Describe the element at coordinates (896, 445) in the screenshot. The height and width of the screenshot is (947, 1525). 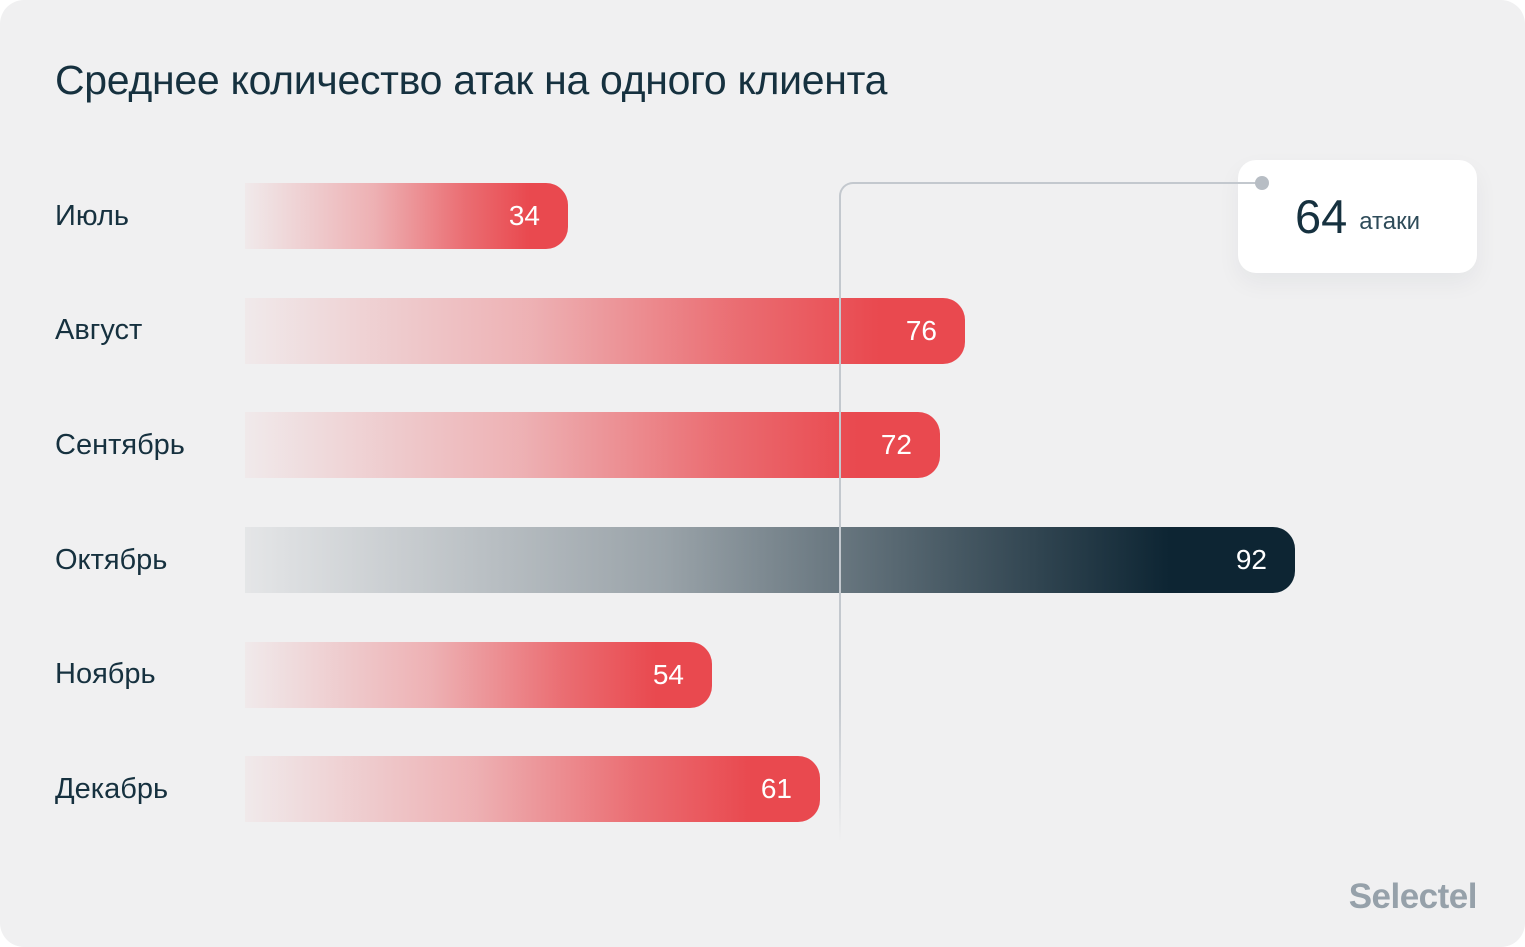
I see `bar-value-label: 72` at that location.